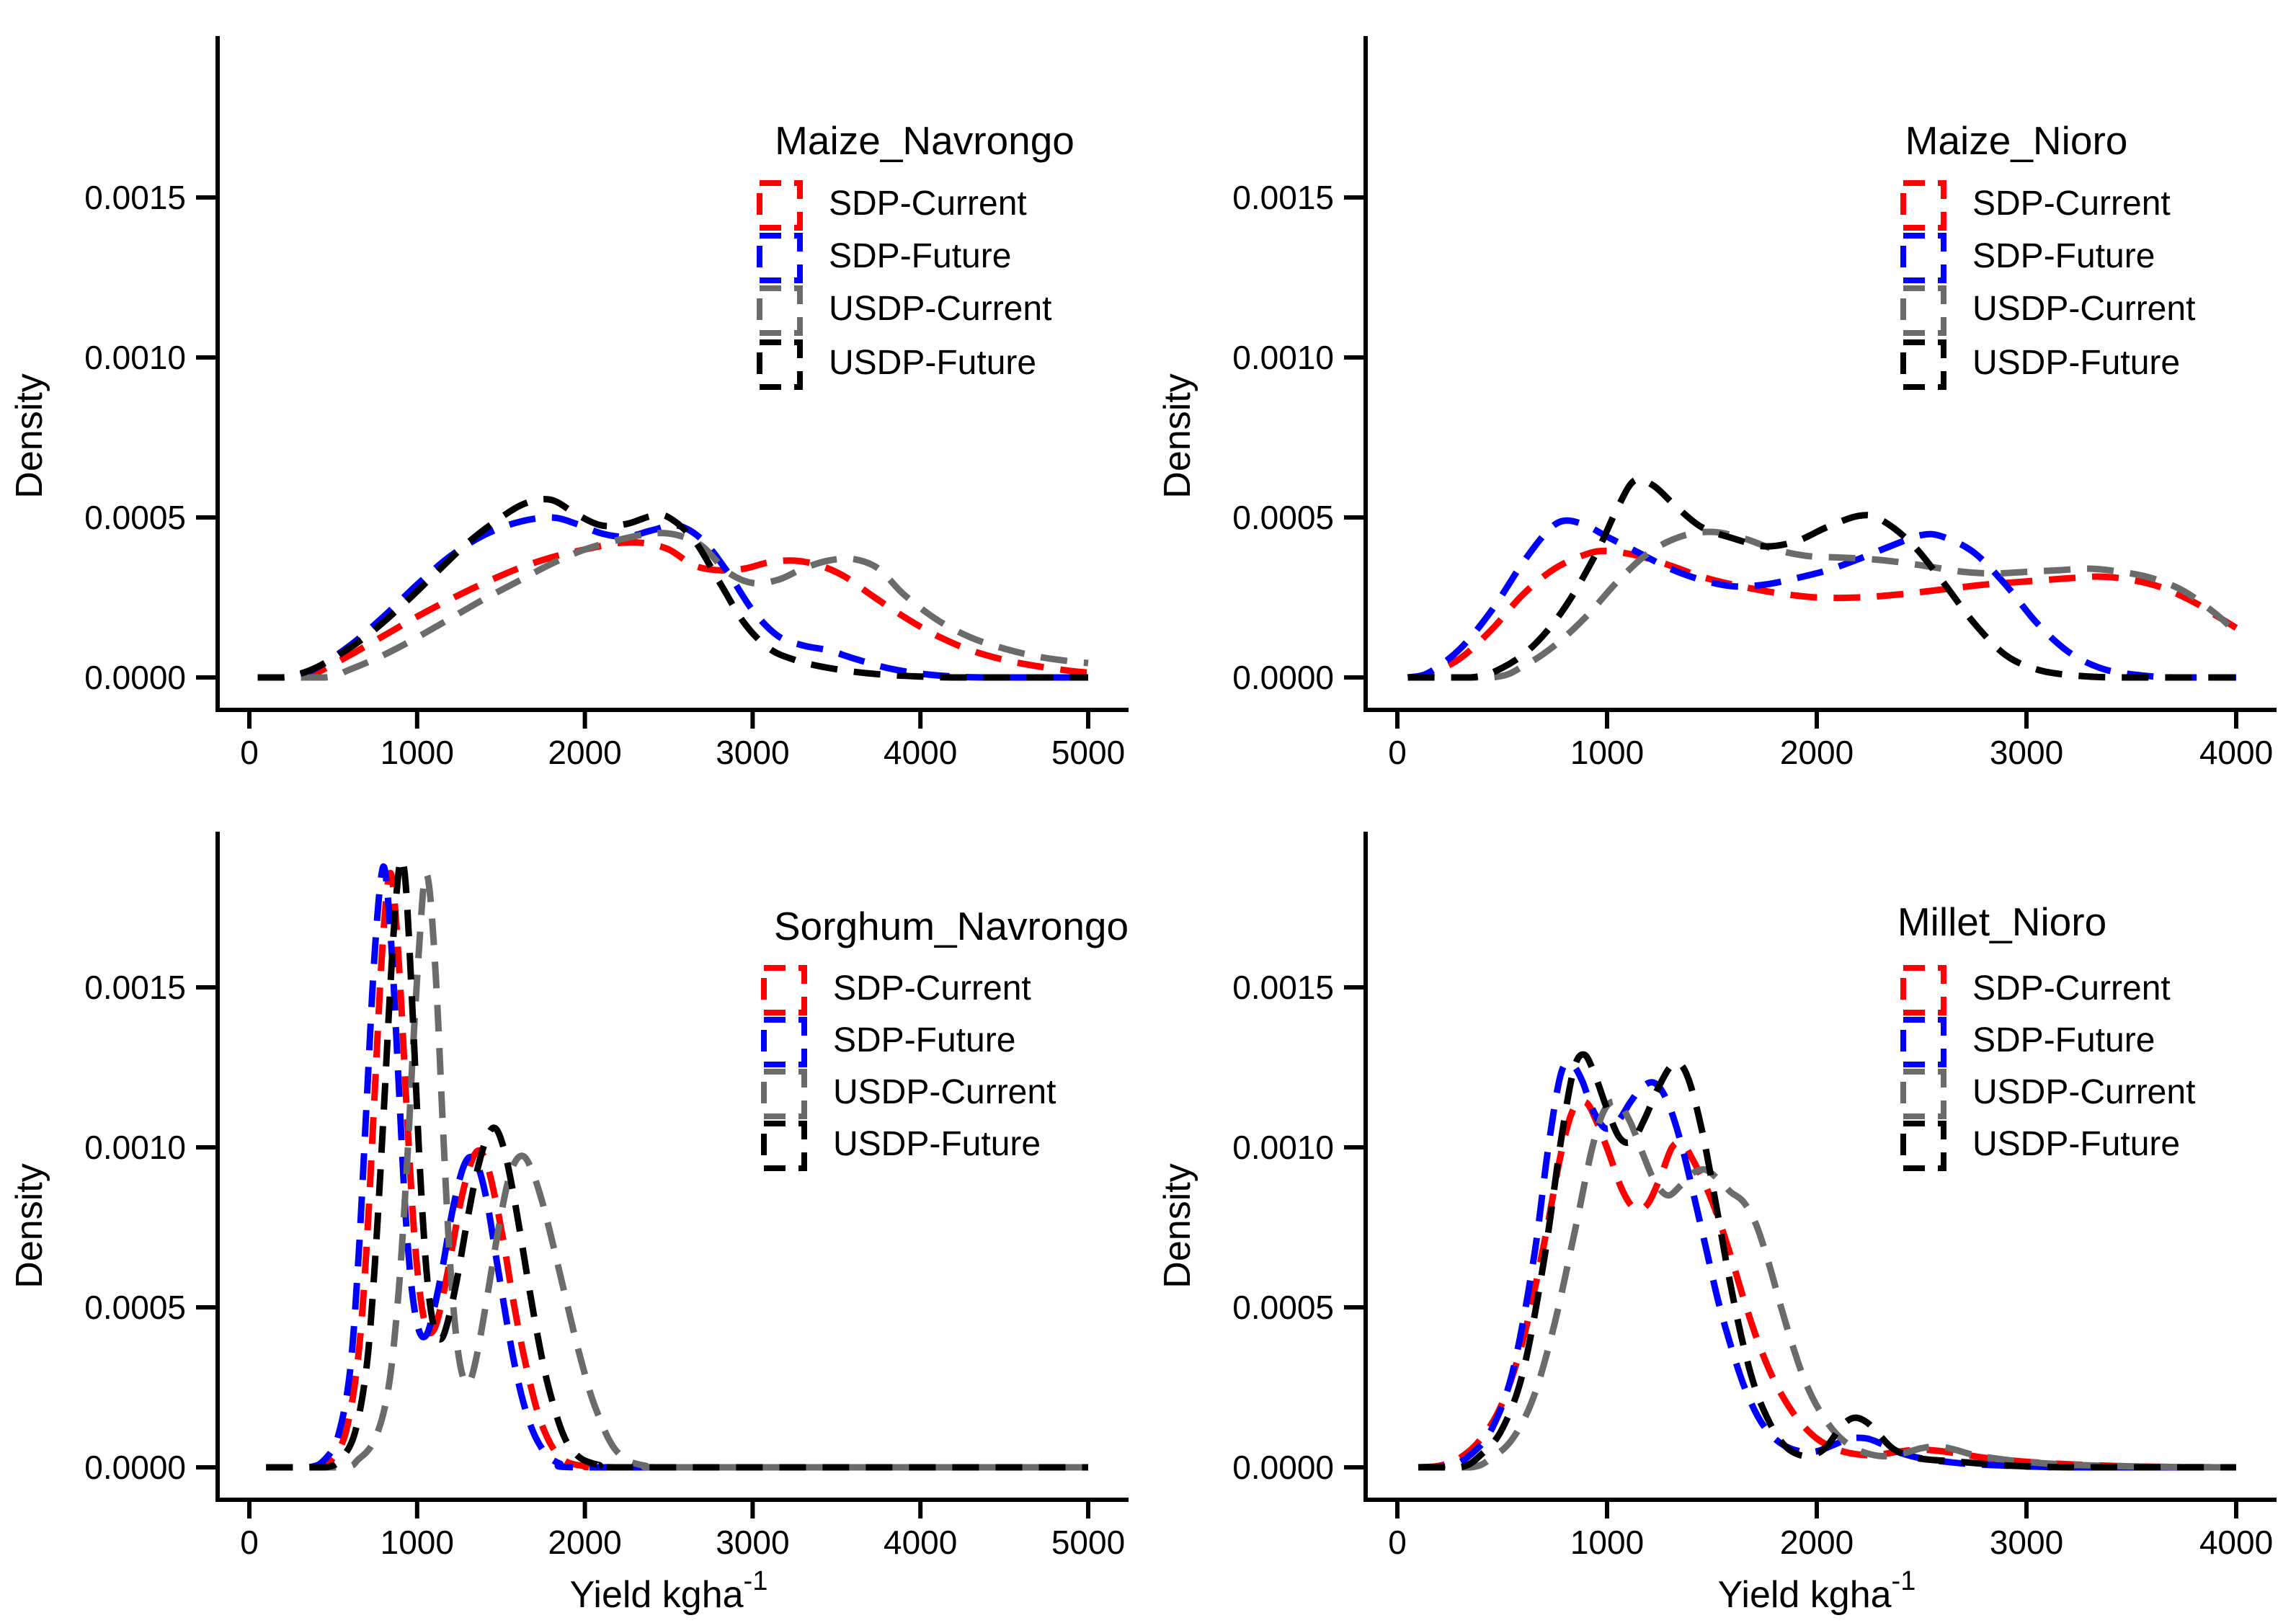 This screenshot has height=1623, width=2296. I want to click on legend-title: Millet_Nioro, so click(2001, 922).